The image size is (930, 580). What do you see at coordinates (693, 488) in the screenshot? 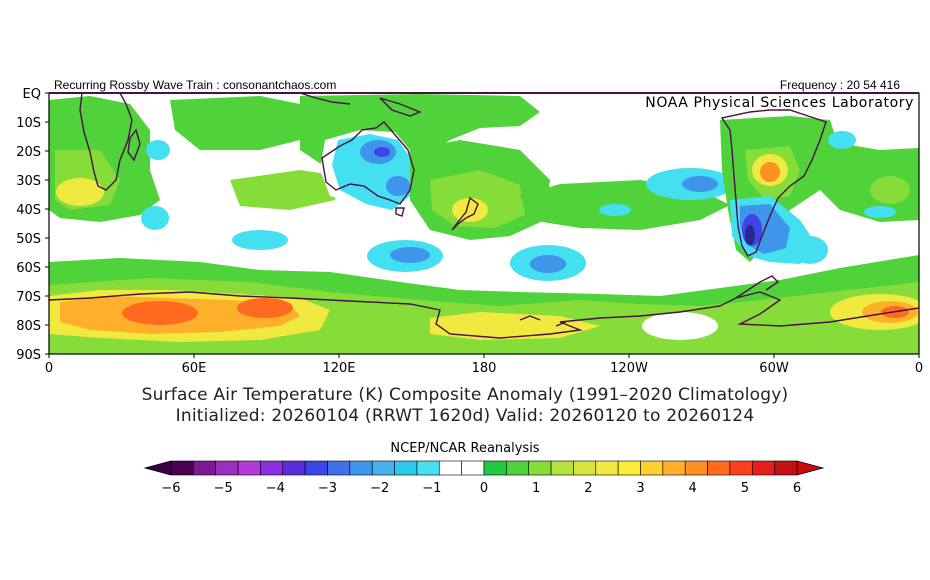
I see `colorbar-tick-label: 4` at bounding box center [693, 488].